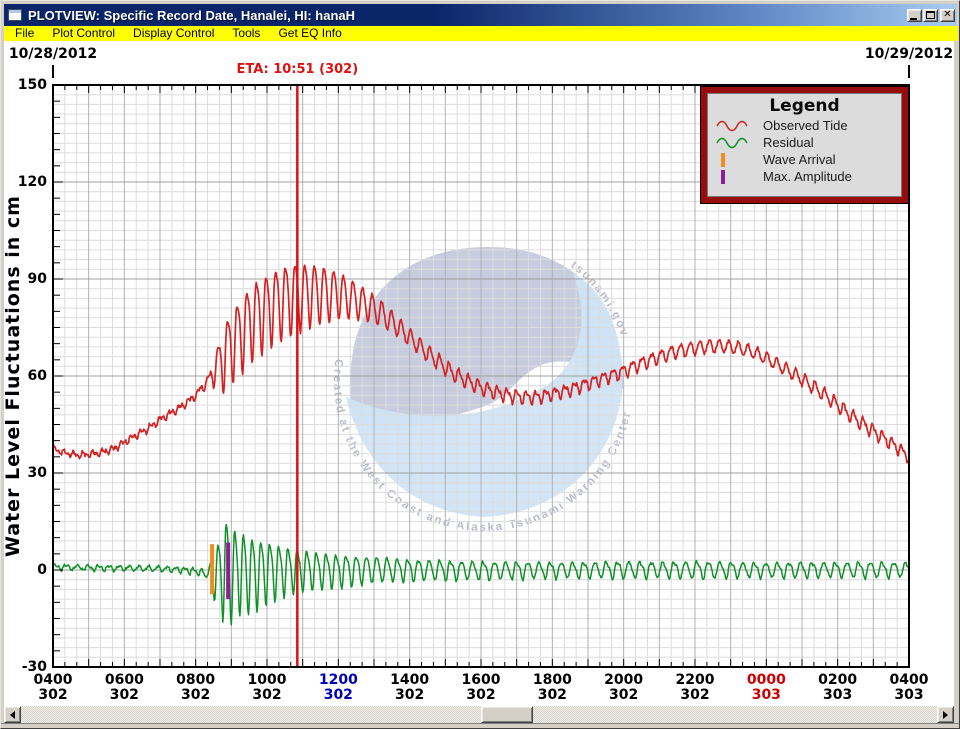 The image size is (960, 729). I want to click on x-tick-label: 0000 303, so click(766, 688).